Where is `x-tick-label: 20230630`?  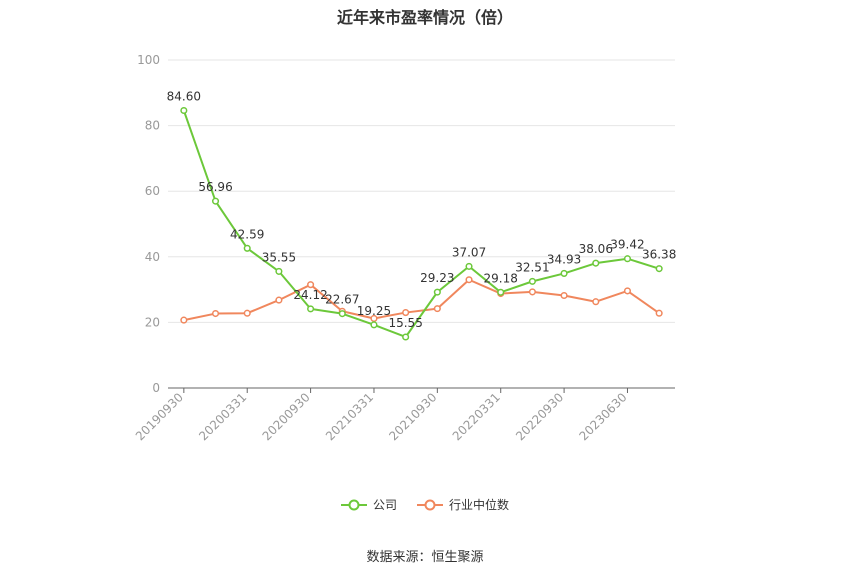
x-tick-label: 20230630 is located at coordinates (603, 416).